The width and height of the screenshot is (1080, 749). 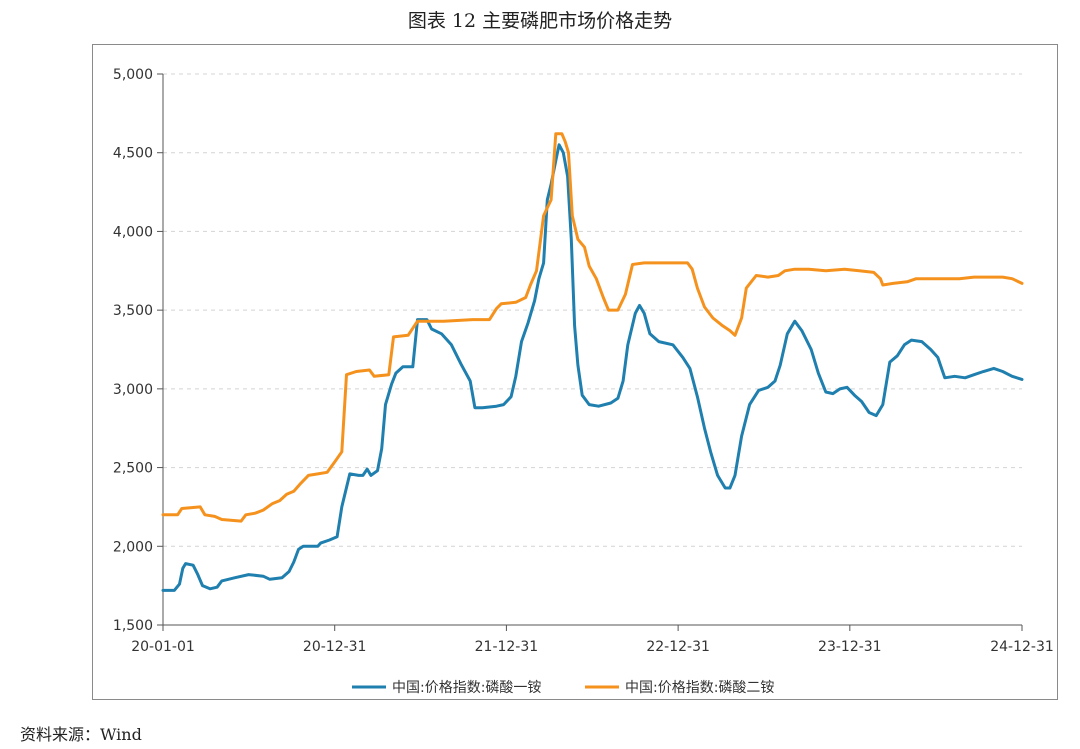 What do you see at coordinates (507, 647) in the screenshot?
I see `x-tick-label: 21-12-31` at bounding box center [507, 647].